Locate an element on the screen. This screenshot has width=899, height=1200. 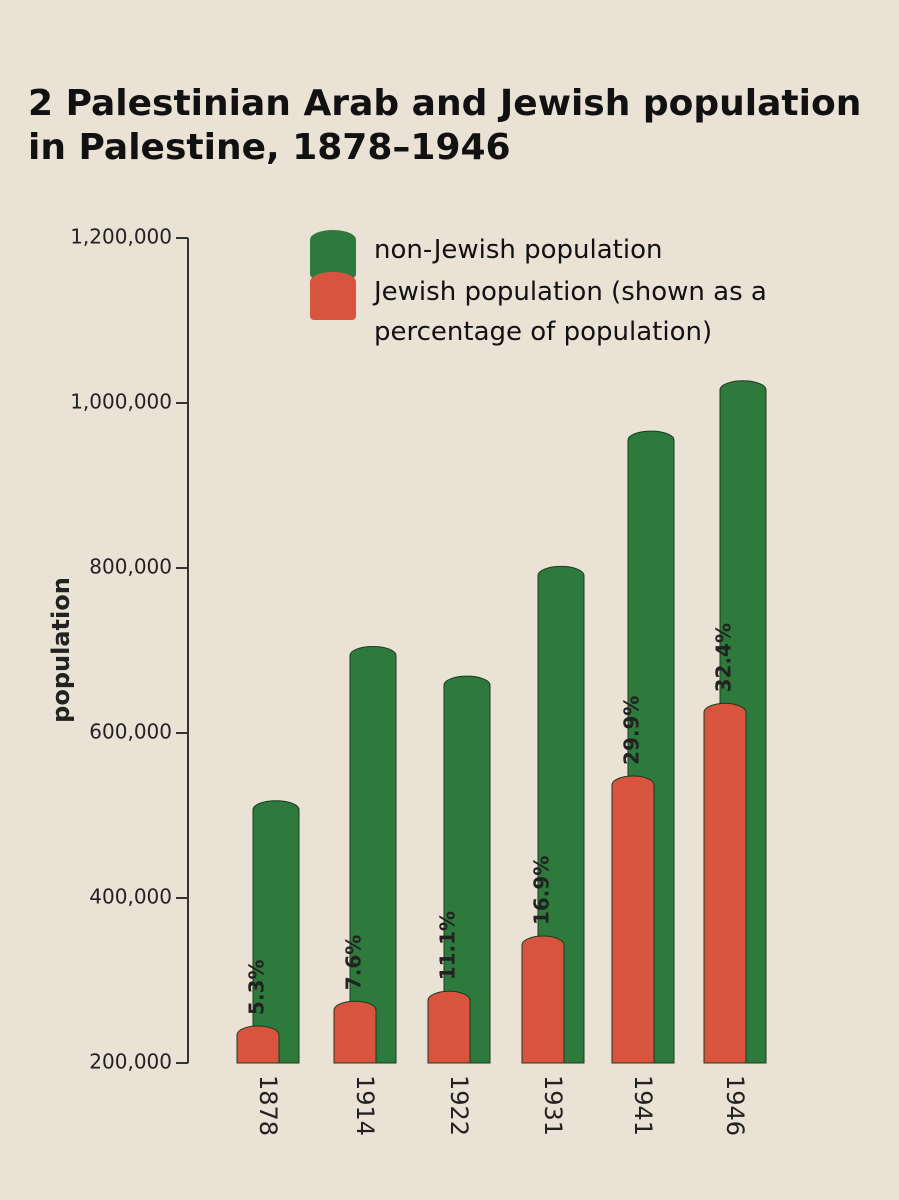
data-label: 16.9% is located at coordinates (542, 890).